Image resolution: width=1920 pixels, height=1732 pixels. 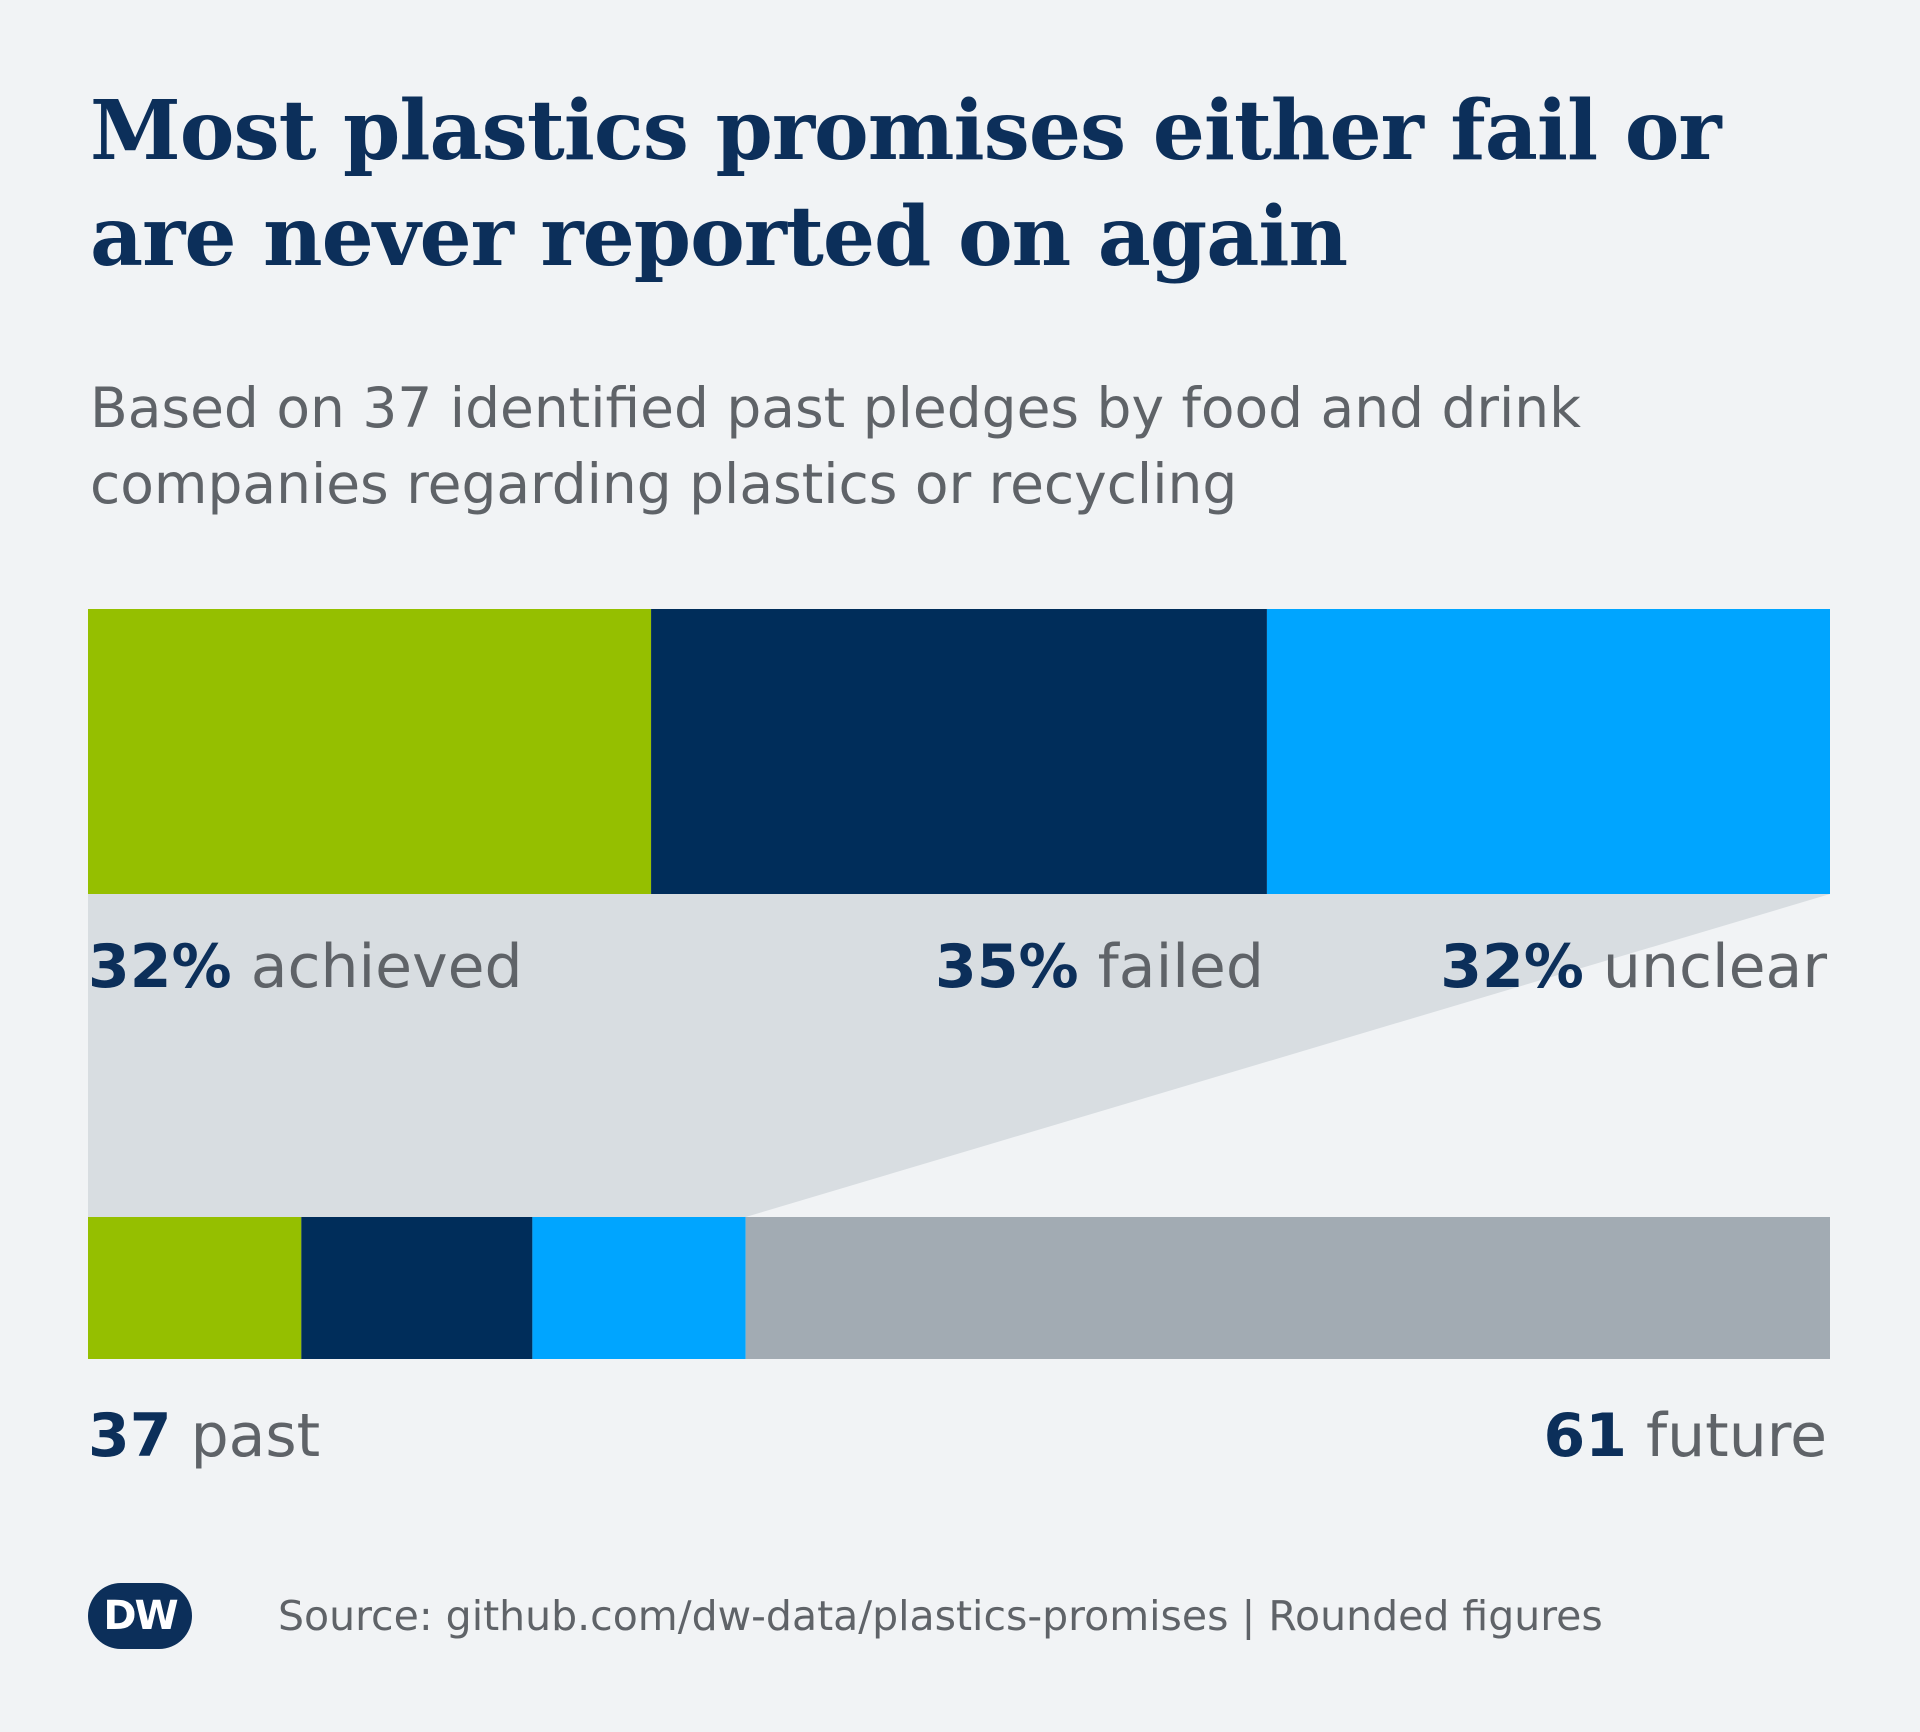 I want to click on label-failed-text: failed, so click(x=1171, y=967).